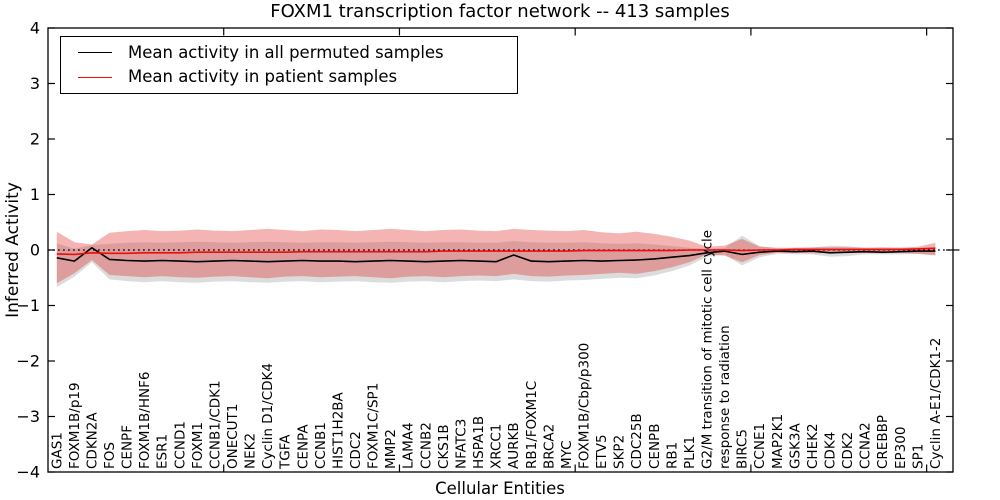 Image resolution: width=1000 pixels, height=500 pixels. I want to click on x-category-label: CREBBP, so click(883, 442).